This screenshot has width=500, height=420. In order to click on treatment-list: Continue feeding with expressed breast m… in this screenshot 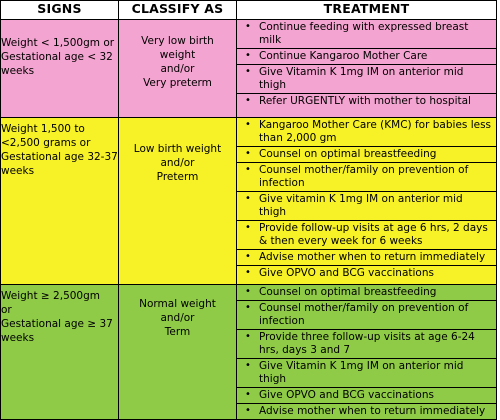, I will do `click(366, 64)`.